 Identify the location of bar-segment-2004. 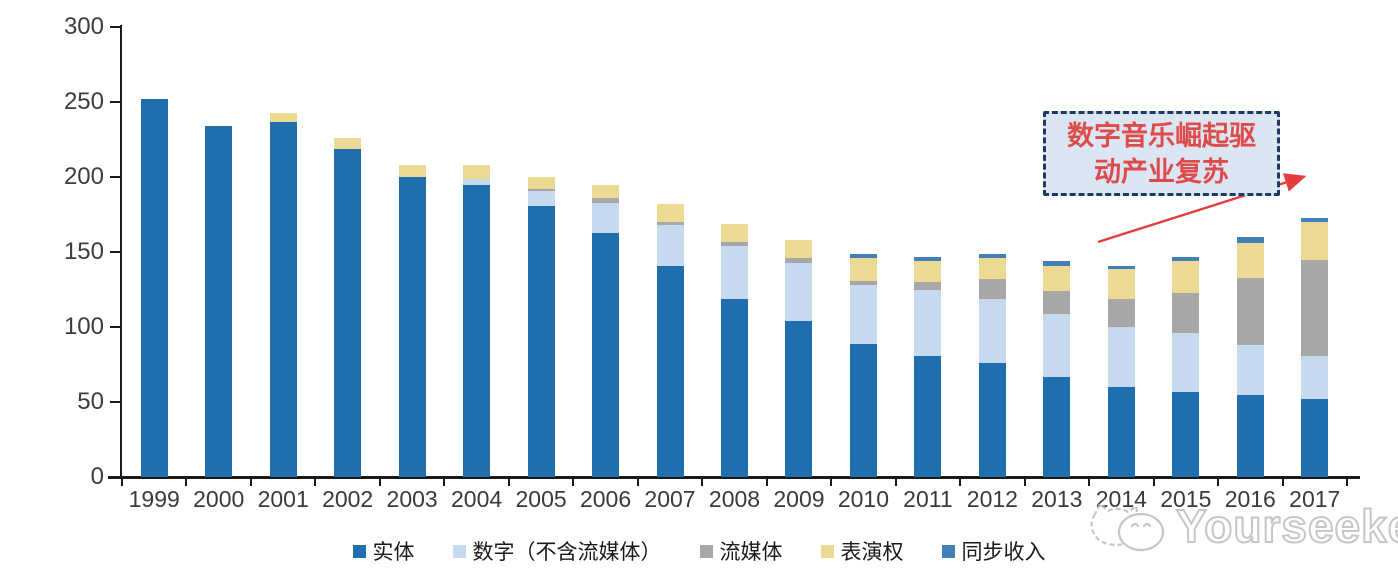
(477, 181).